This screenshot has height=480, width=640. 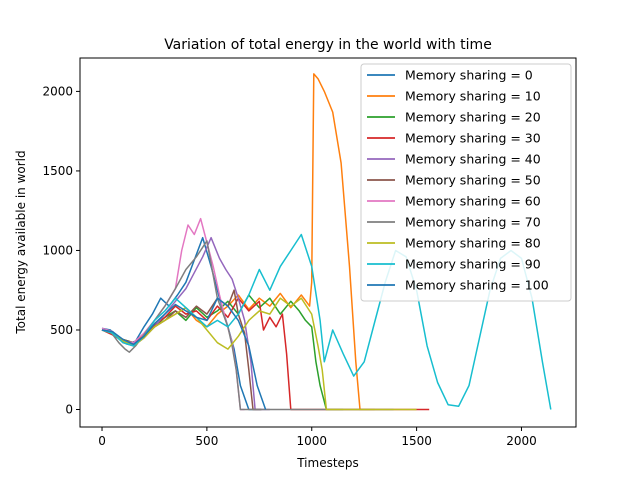 What do you see at coordinates (473, 138) in the screenshot?
I see `legend-label-3: Memory sharing = 30` at bounding box center [473, 138].